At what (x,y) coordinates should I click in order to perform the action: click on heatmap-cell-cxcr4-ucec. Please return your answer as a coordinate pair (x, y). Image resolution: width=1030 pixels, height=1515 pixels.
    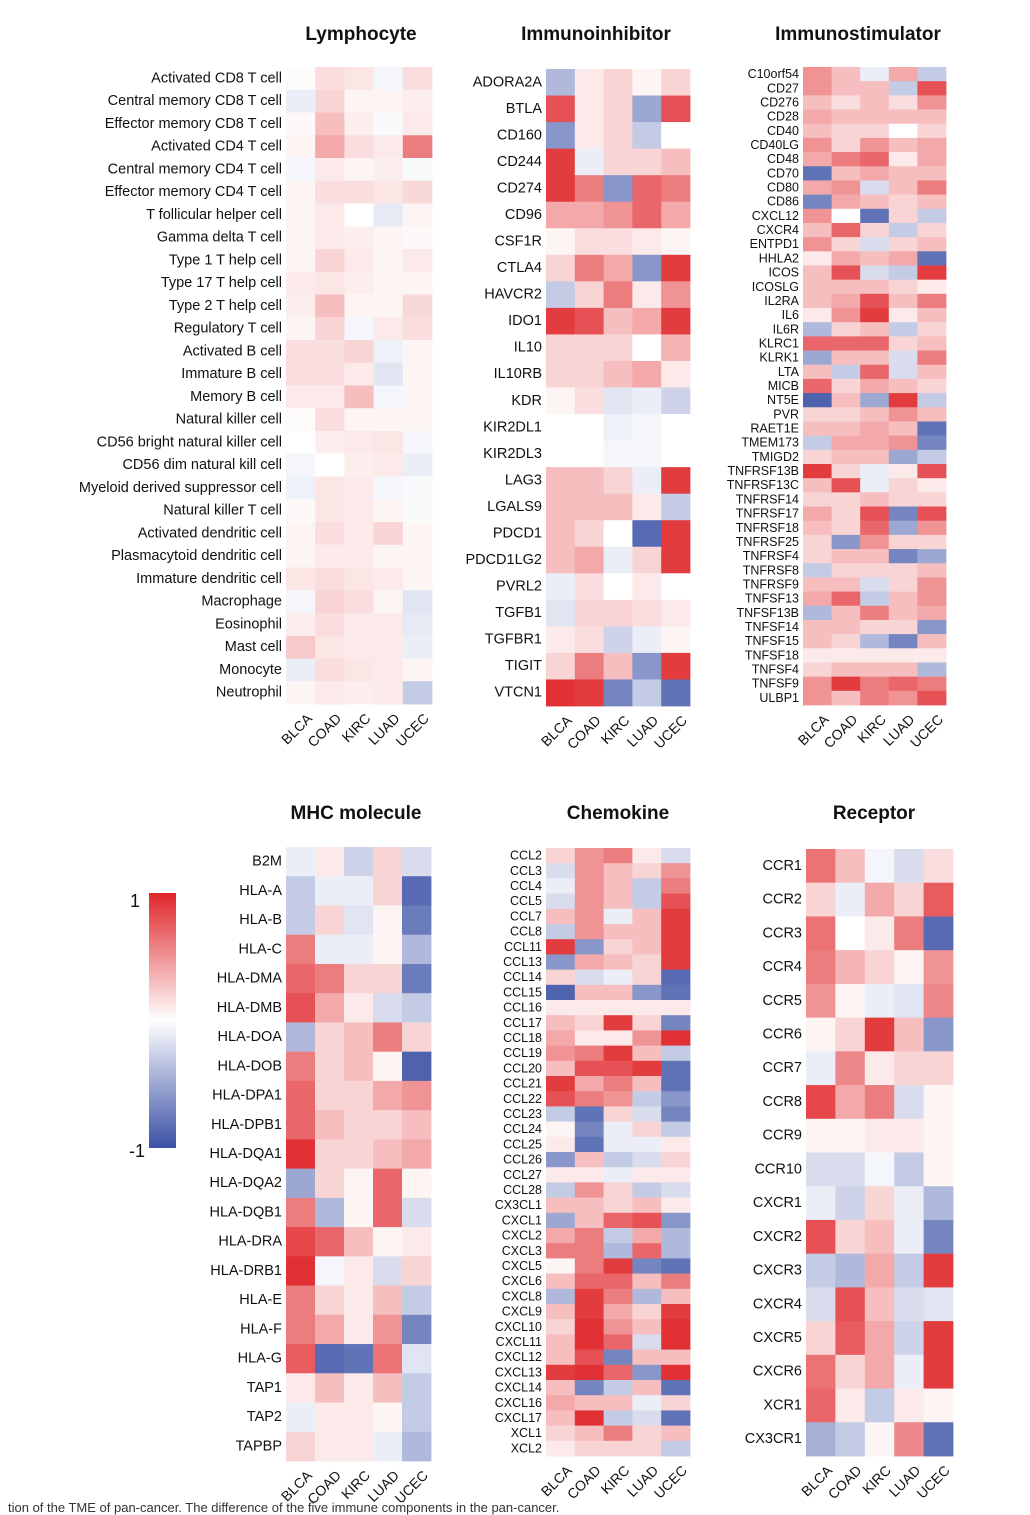
    Looking at the image, I should click on (932, 230).